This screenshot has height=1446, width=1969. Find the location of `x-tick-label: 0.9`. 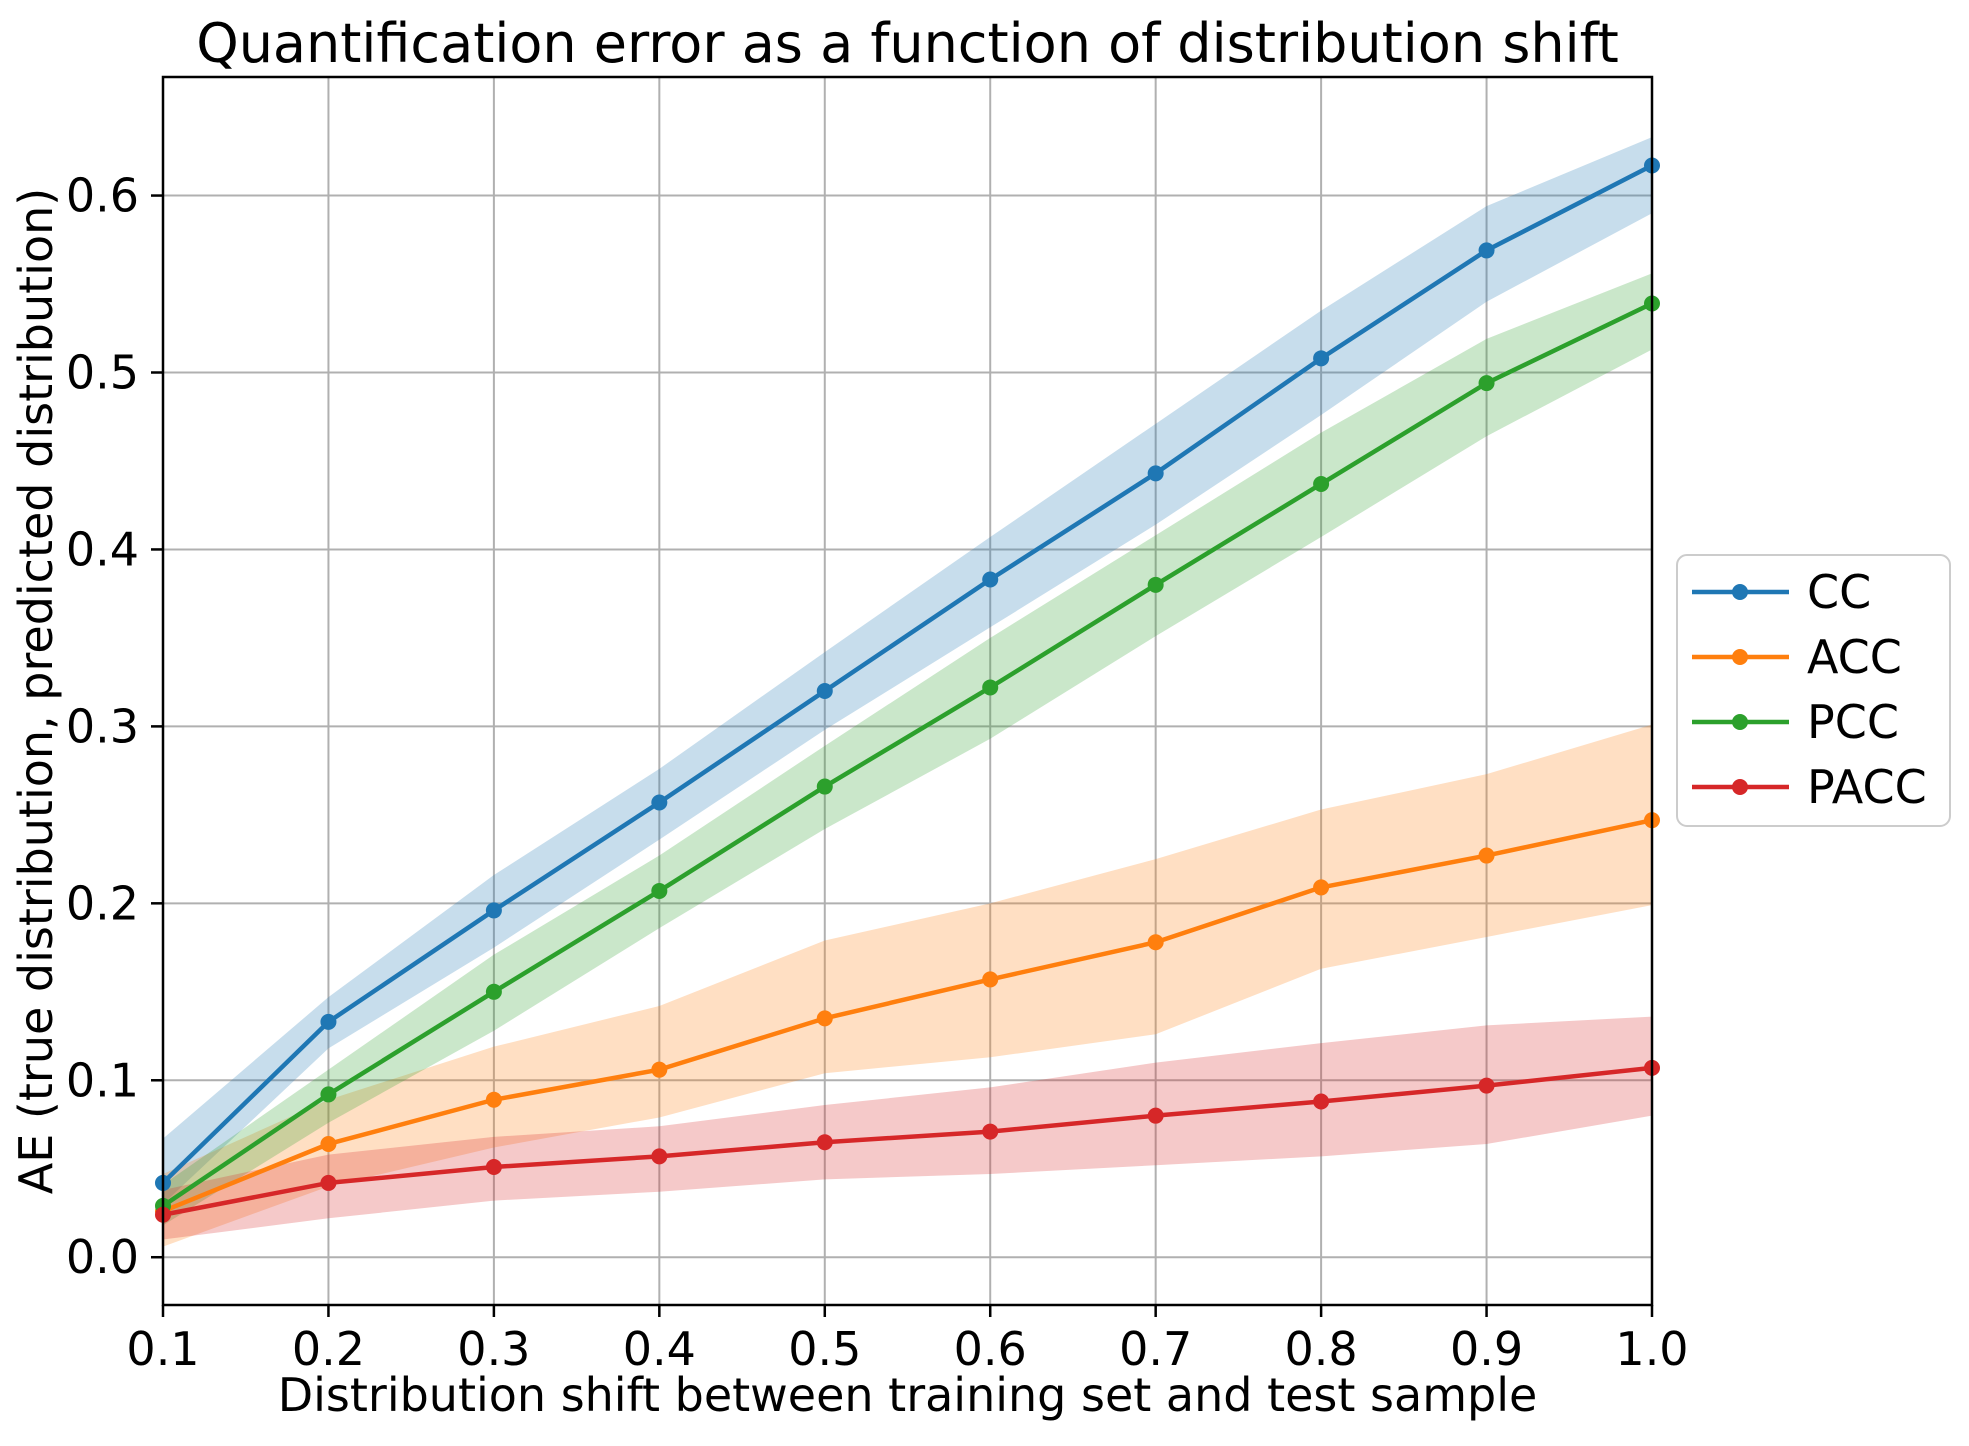

x-tick-label: 0.9 is located at coordinates (1486, 1349).